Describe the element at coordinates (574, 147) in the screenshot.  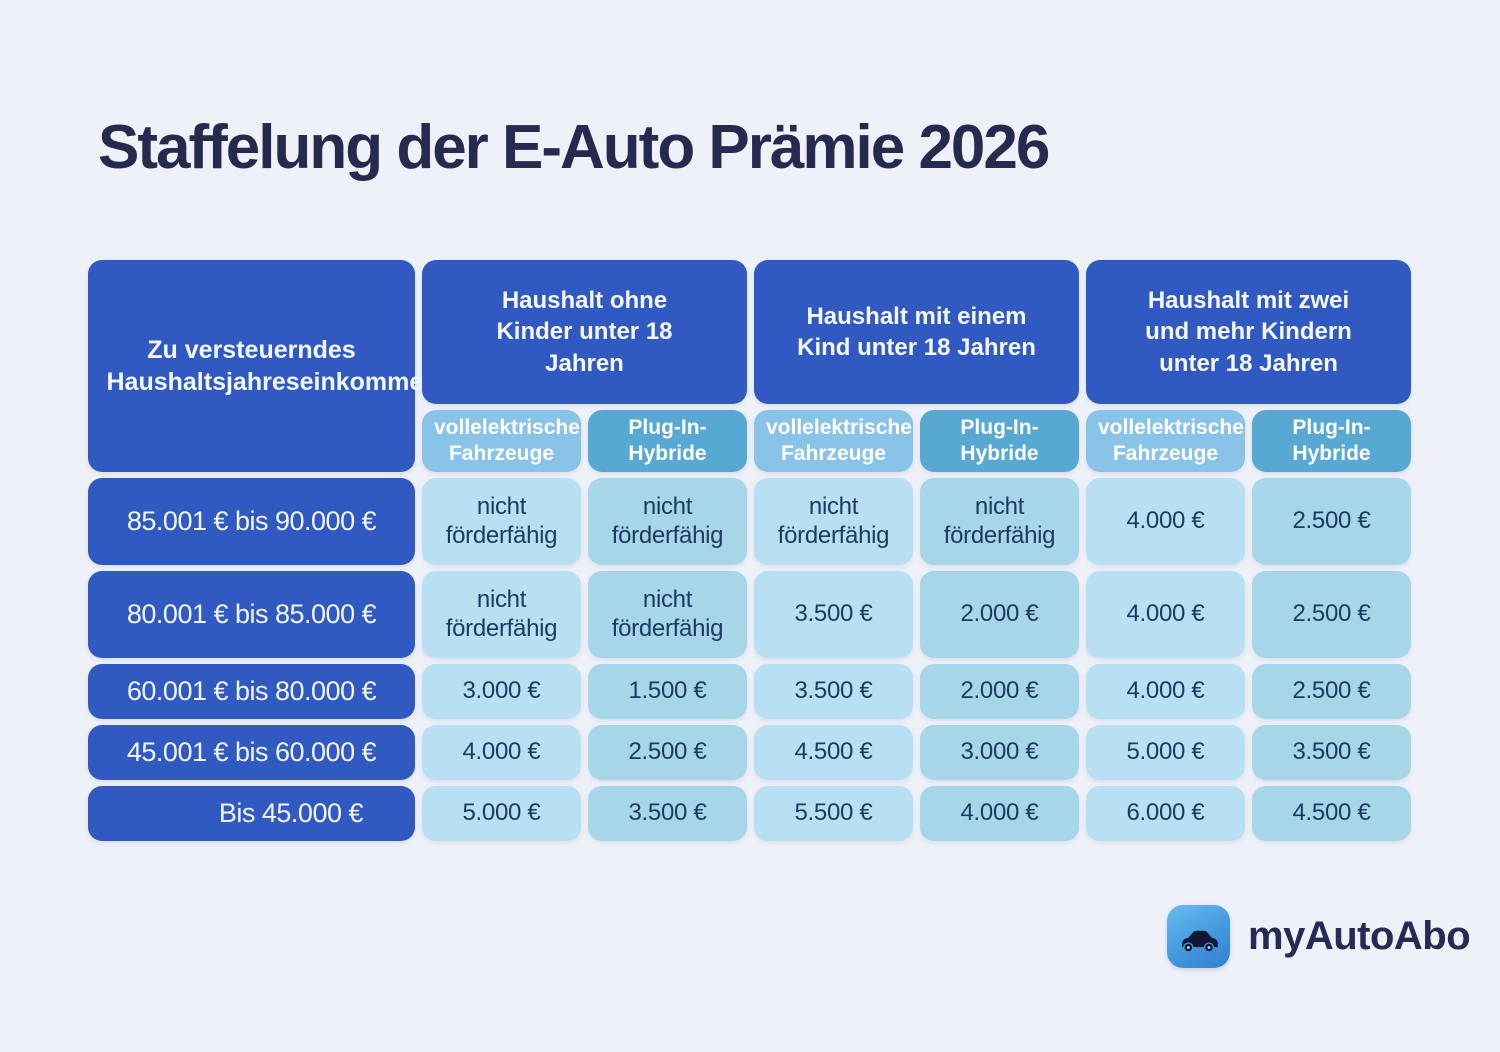
I see `page-title: Staffelung der E-Auto Prämie 2026` at that location.